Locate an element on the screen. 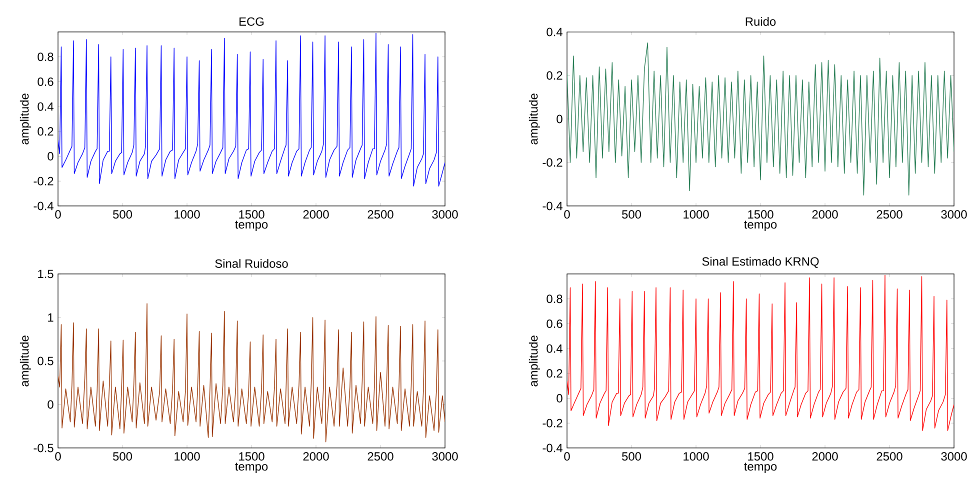  chart-title: Sinal Estimado KRNQ is located at coordinates (760, 262).